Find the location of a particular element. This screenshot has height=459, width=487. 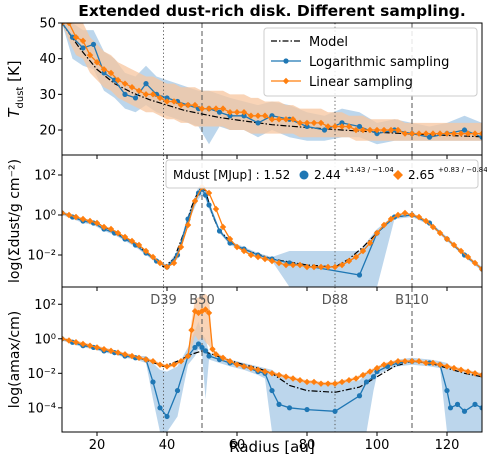

y-axis-label: log(amax/cm) is located at coordinates (15, 359).